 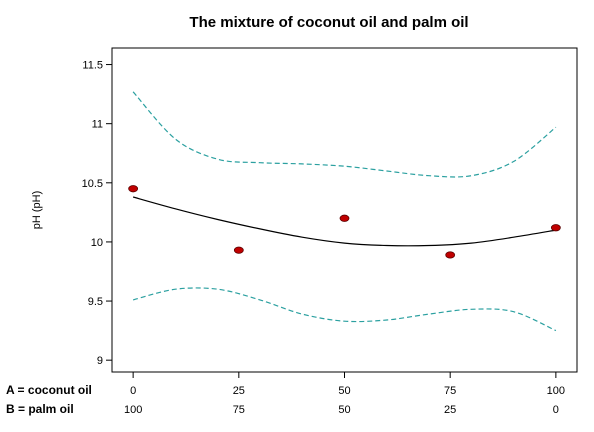 I want to click on x-tick-label-a: 25, so click(x=239, y=391).